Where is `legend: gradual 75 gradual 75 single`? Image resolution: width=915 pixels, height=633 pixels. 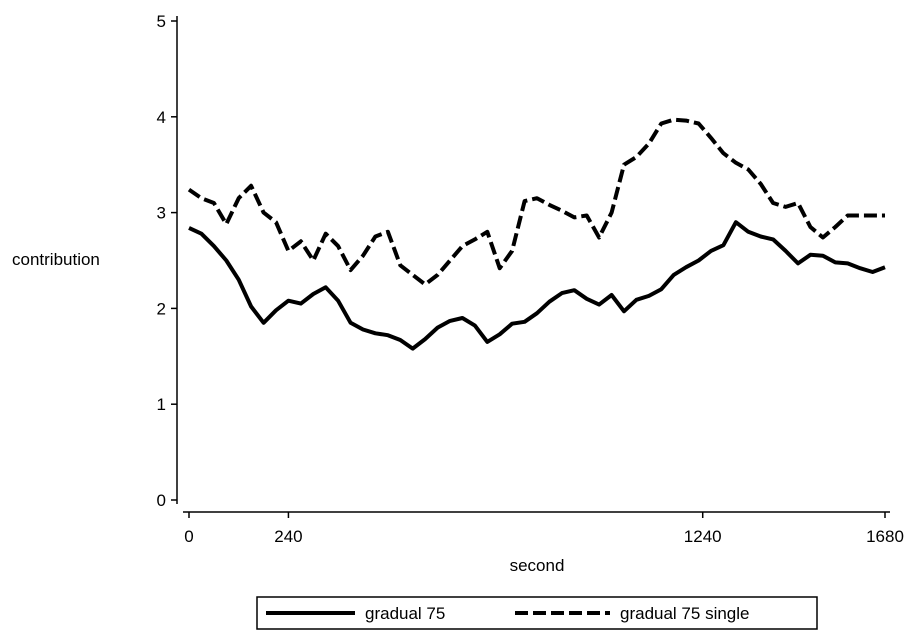
legend: gradual 75 gradual 75 single is located at coordinates (537, 613).